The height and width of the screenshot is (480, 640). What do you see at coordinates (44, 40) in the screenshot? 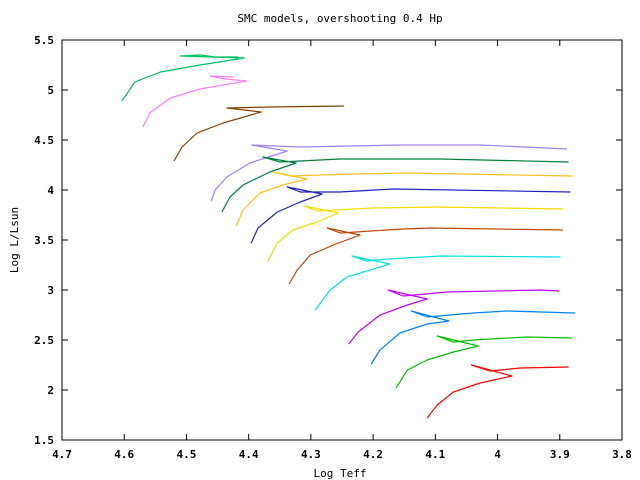
I see `y-tick-label: 5.5` at bounding box center [44, 40].